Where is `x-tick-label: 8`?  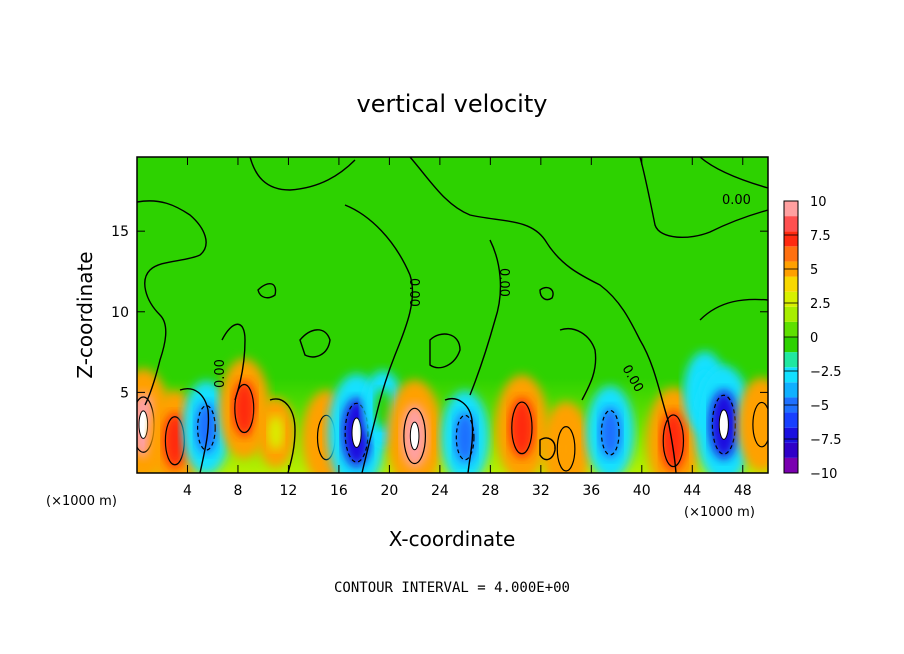 x-tick-label: 8 is located at coordinates (237, 491).